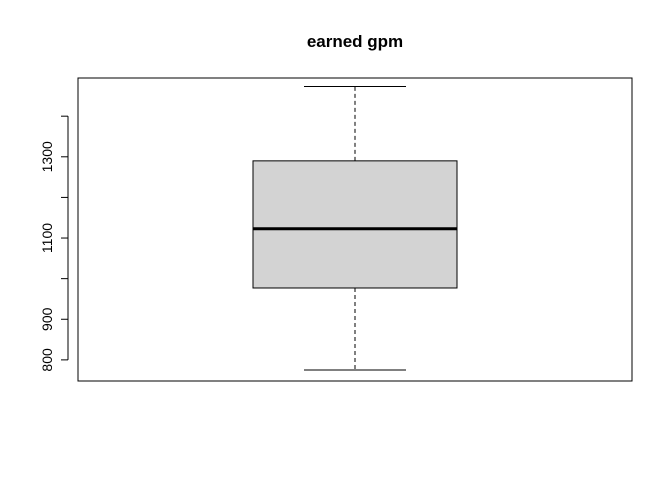 The image size is (672, 480). I want to click on y-axis: 800 900 1100 1300, so click(54, 243).